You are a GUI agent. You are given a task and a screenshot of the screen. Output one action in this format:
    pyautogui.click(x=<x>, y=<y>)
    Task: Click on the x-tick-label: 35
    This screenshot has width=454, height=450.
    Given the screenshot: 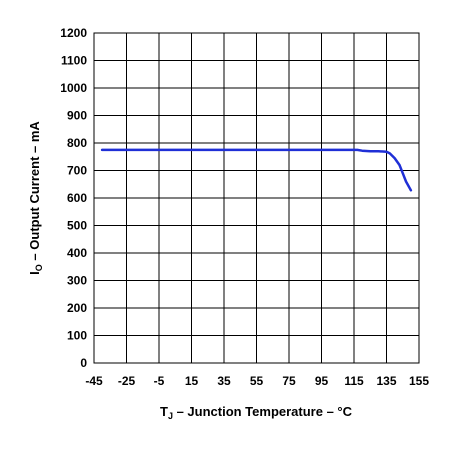 What is the action you would take?
    pyautogui.click(x=224, y=381)
    